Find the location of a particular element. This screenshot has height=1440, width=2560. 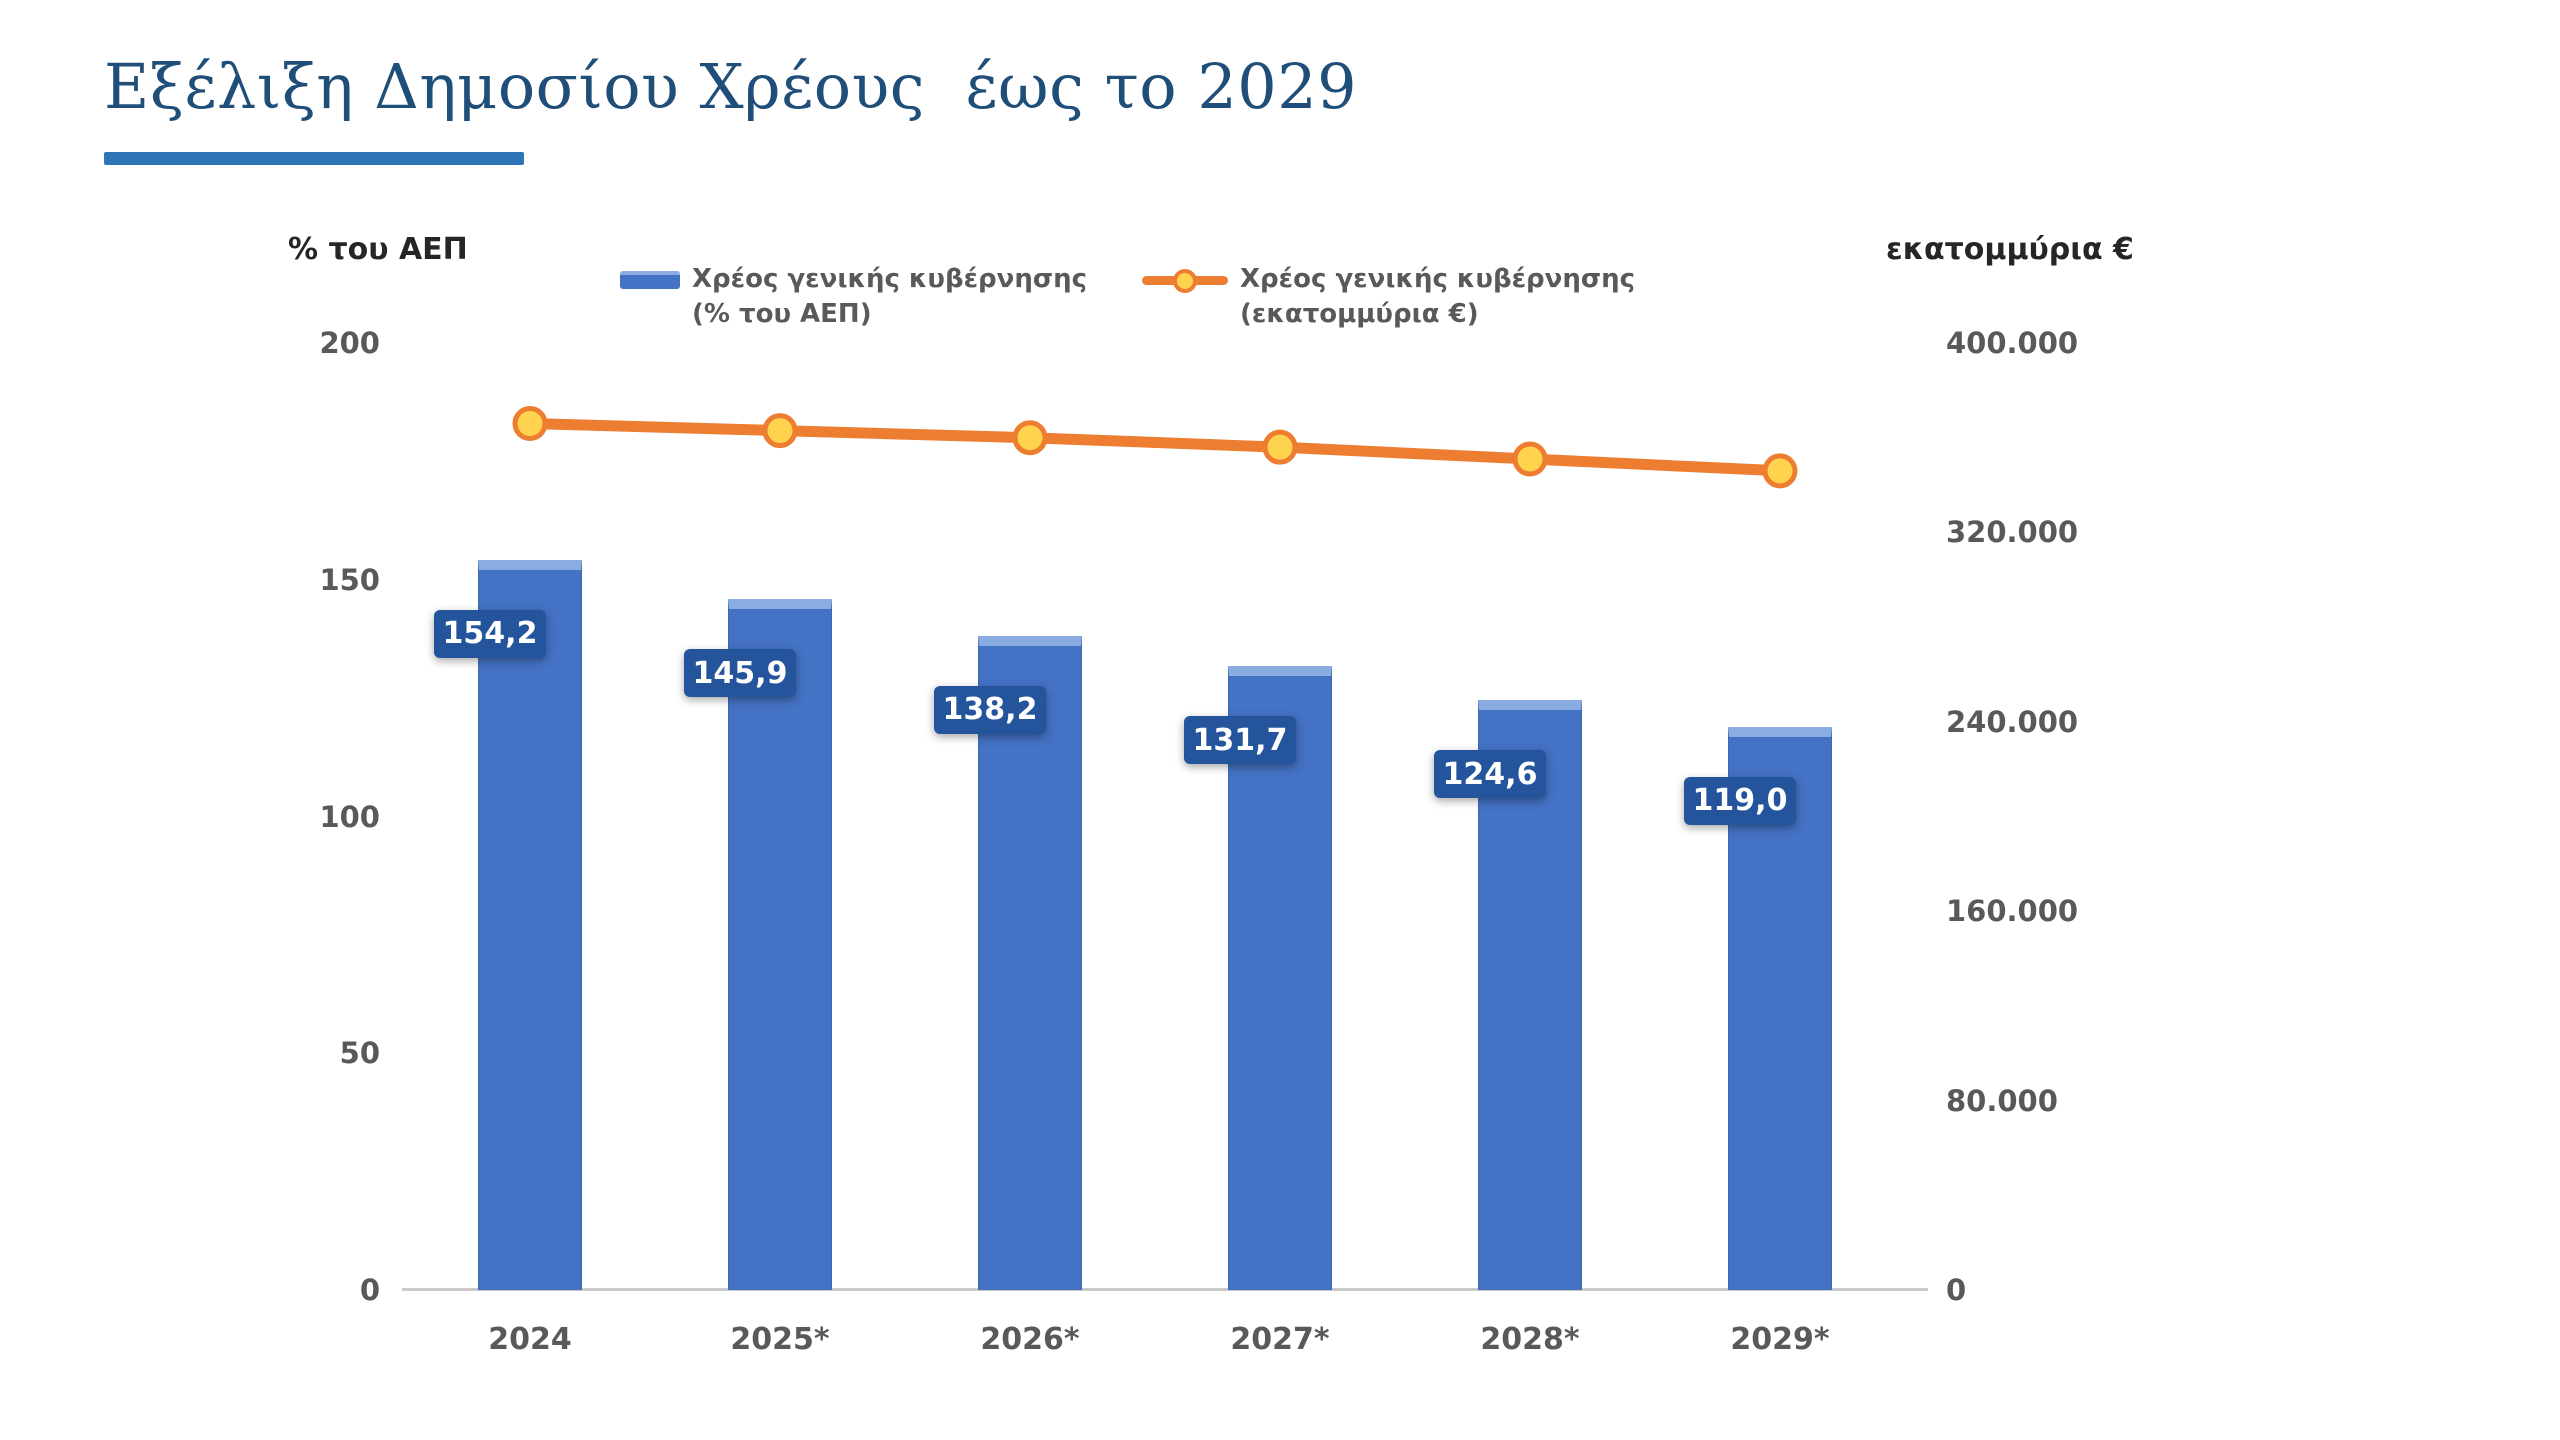

left-axis-tick-label: 150 is located at coordinates (349, 579).